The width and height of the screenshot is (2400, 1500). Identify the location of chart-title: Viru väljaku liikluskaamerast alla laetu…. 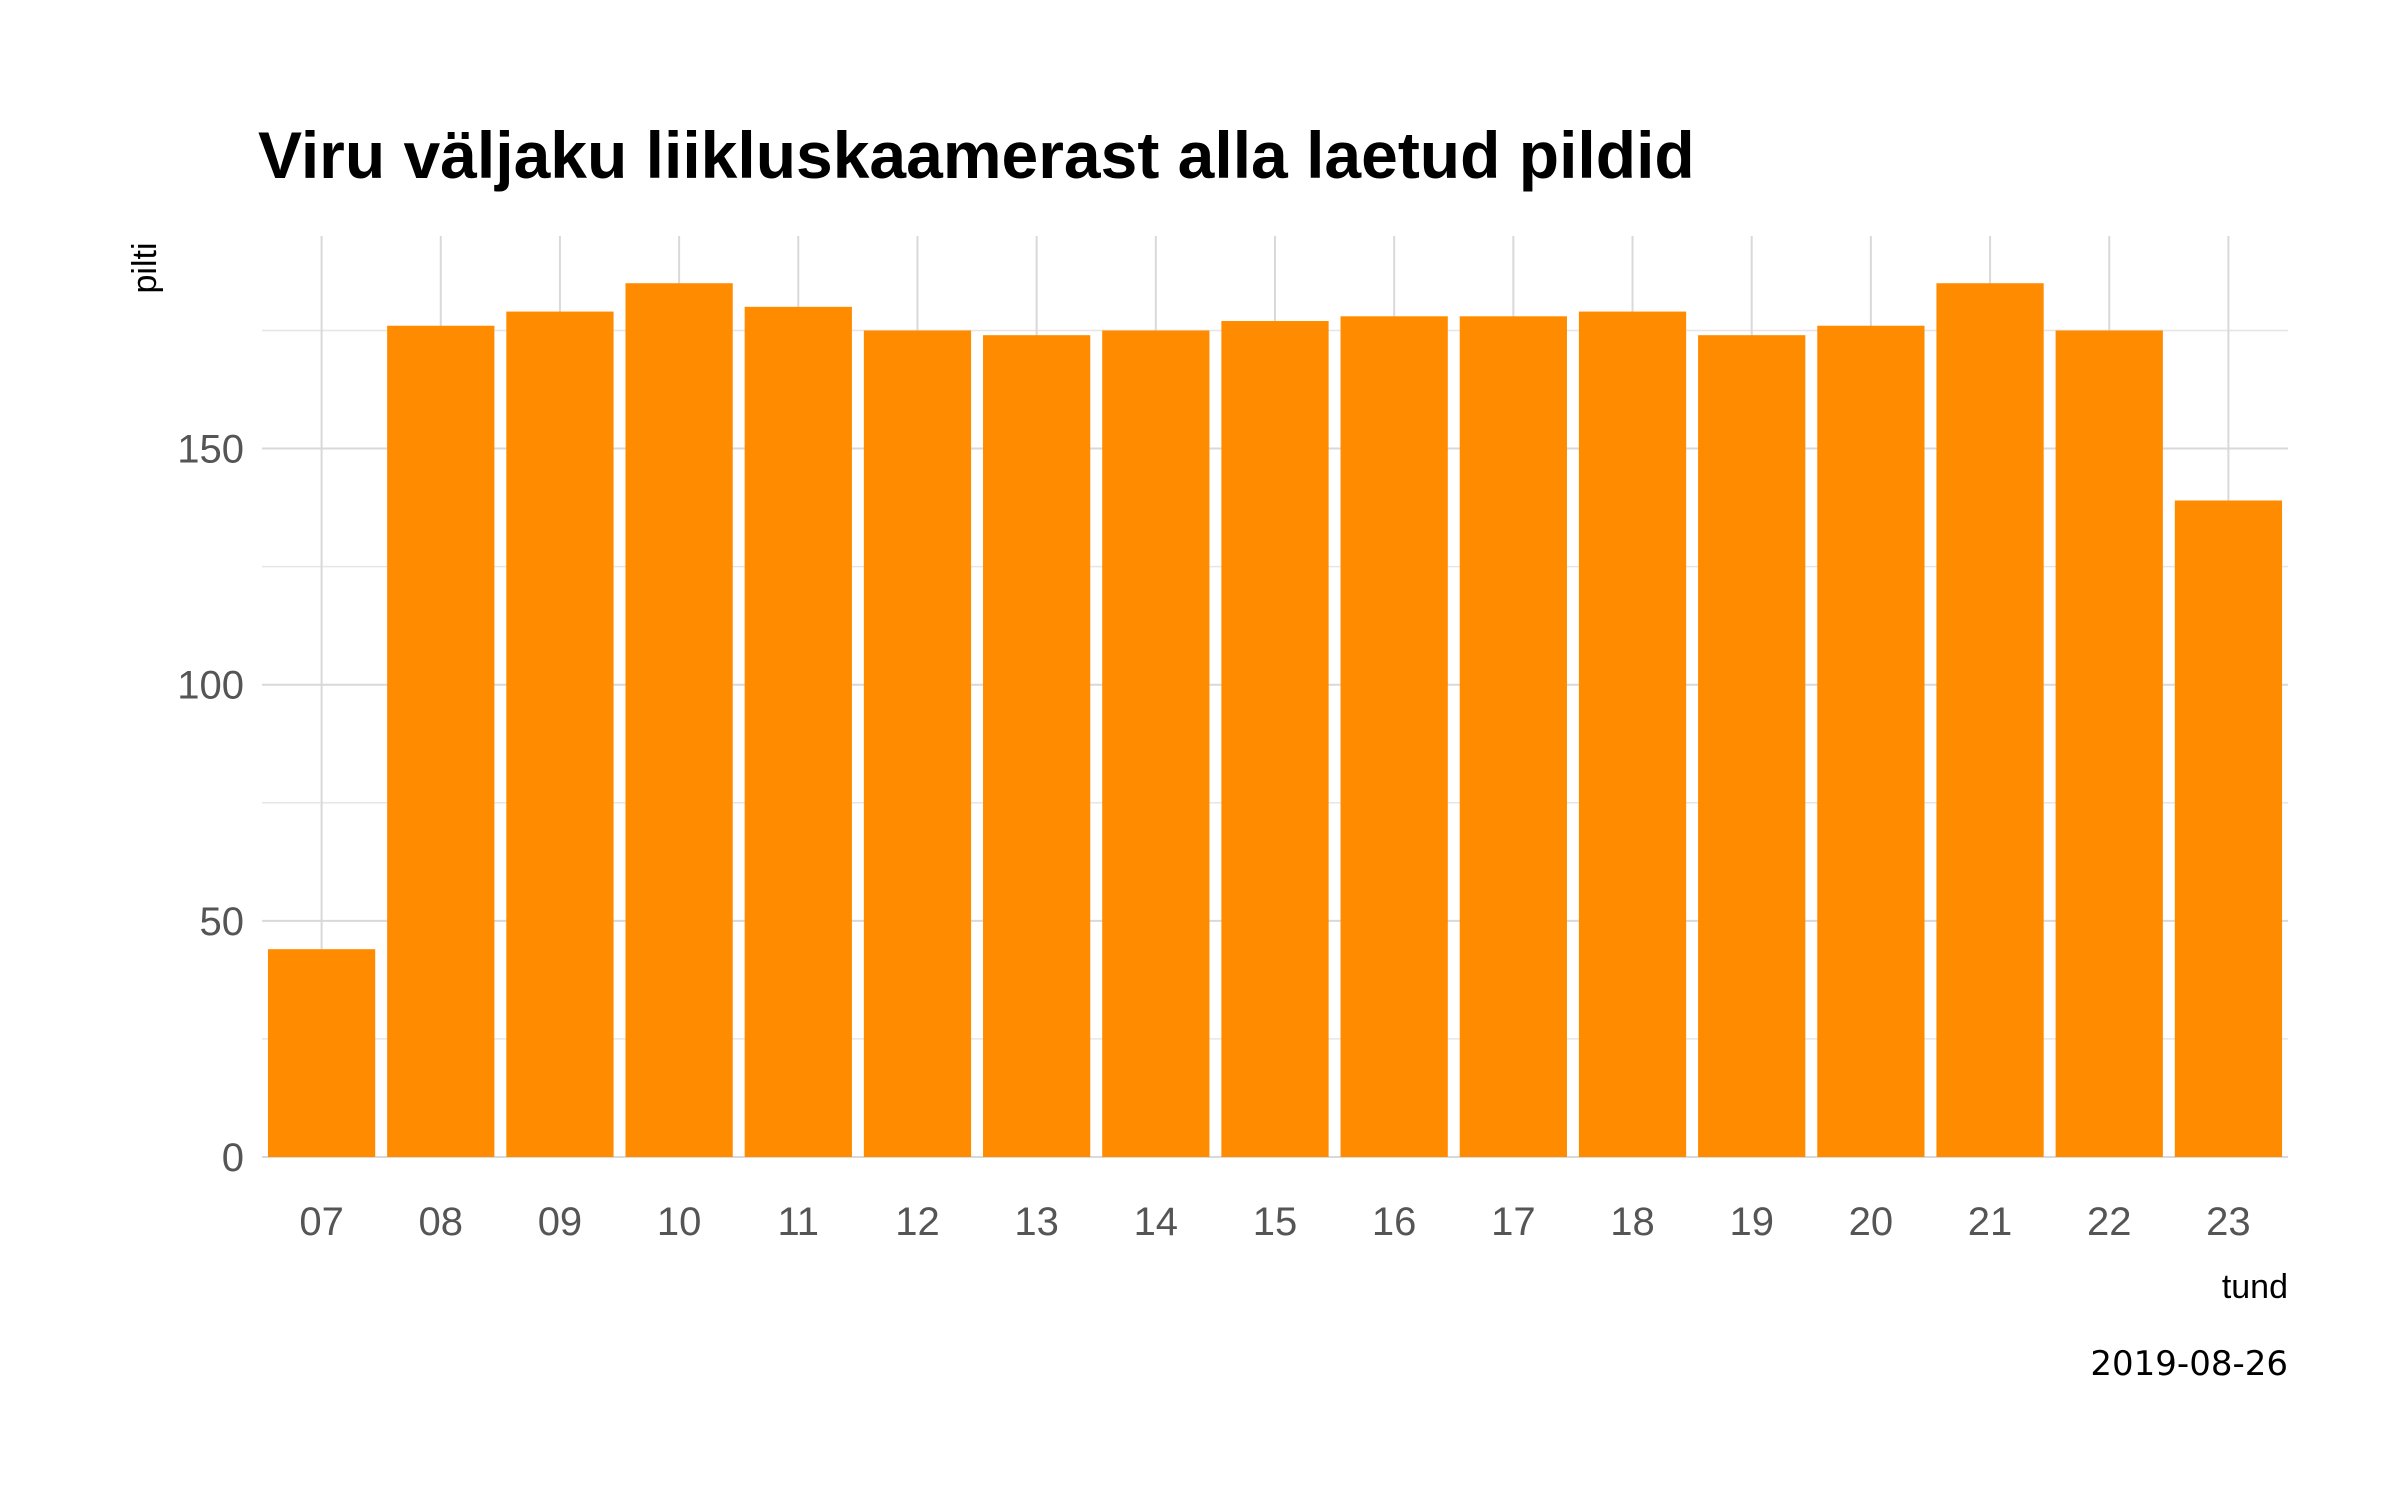
(976, 155).